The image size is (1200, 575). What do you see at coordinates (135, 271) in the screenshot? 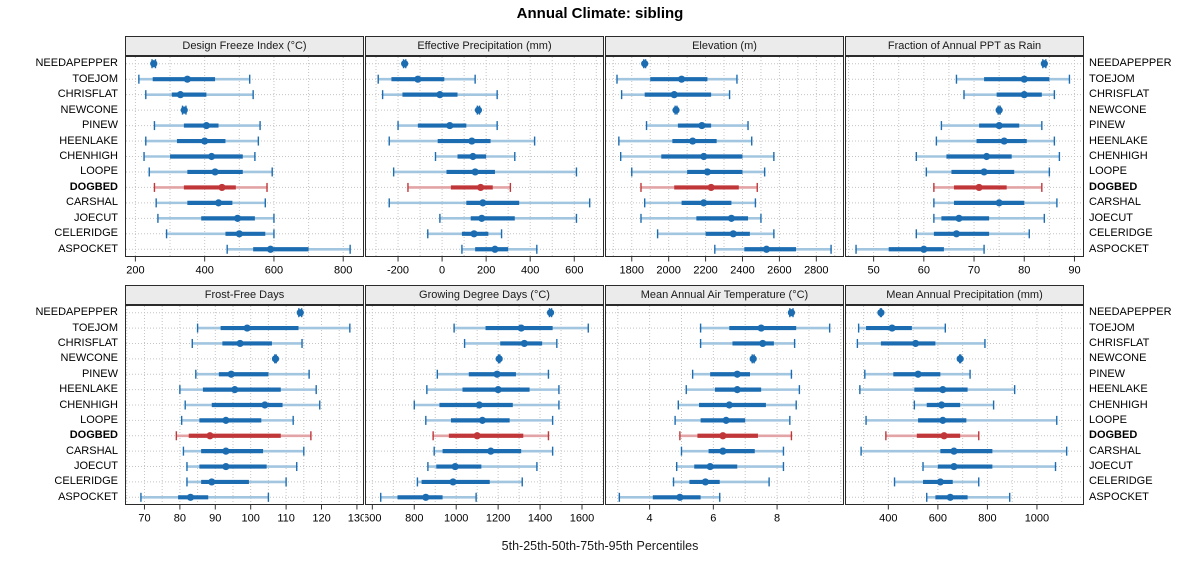
I see `axis-tick-label: 200` at bounding box center [135, 271].